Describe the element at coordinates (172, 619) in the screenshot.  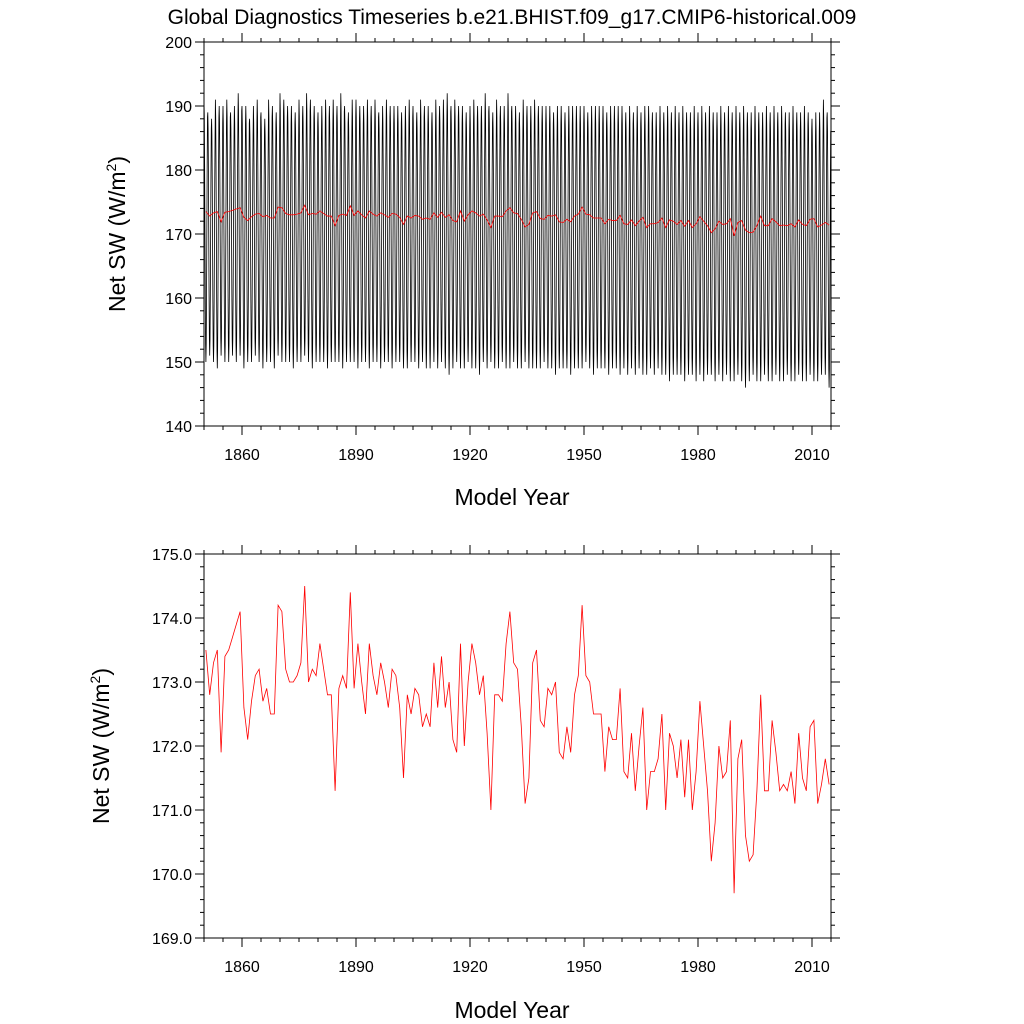
I see `bottom-y-tick-label: 174.0` at that location.